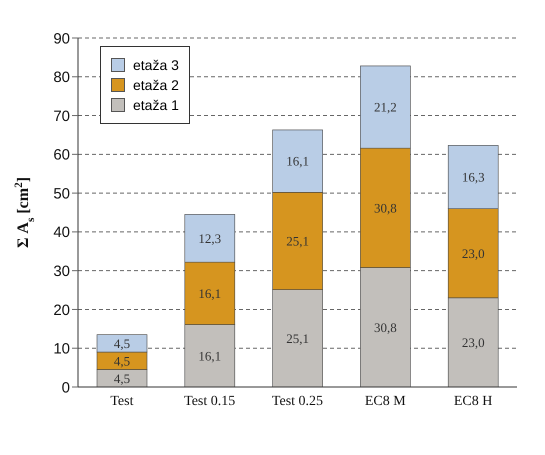 The image size is (545, 455). Describe the element at coordinates (210, 238) in the screenshot. I see `data-label: 12,3` at that location.